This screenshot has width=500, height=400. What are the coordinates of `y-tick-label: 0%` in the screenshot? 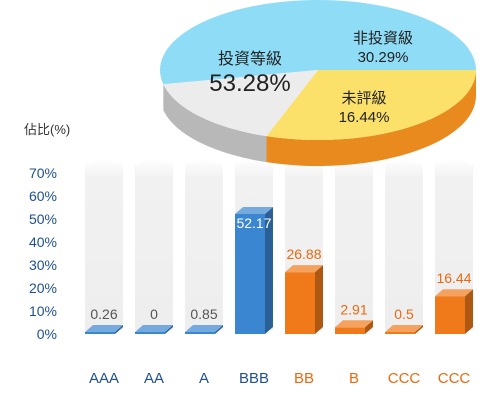 It's located at (47, 334).